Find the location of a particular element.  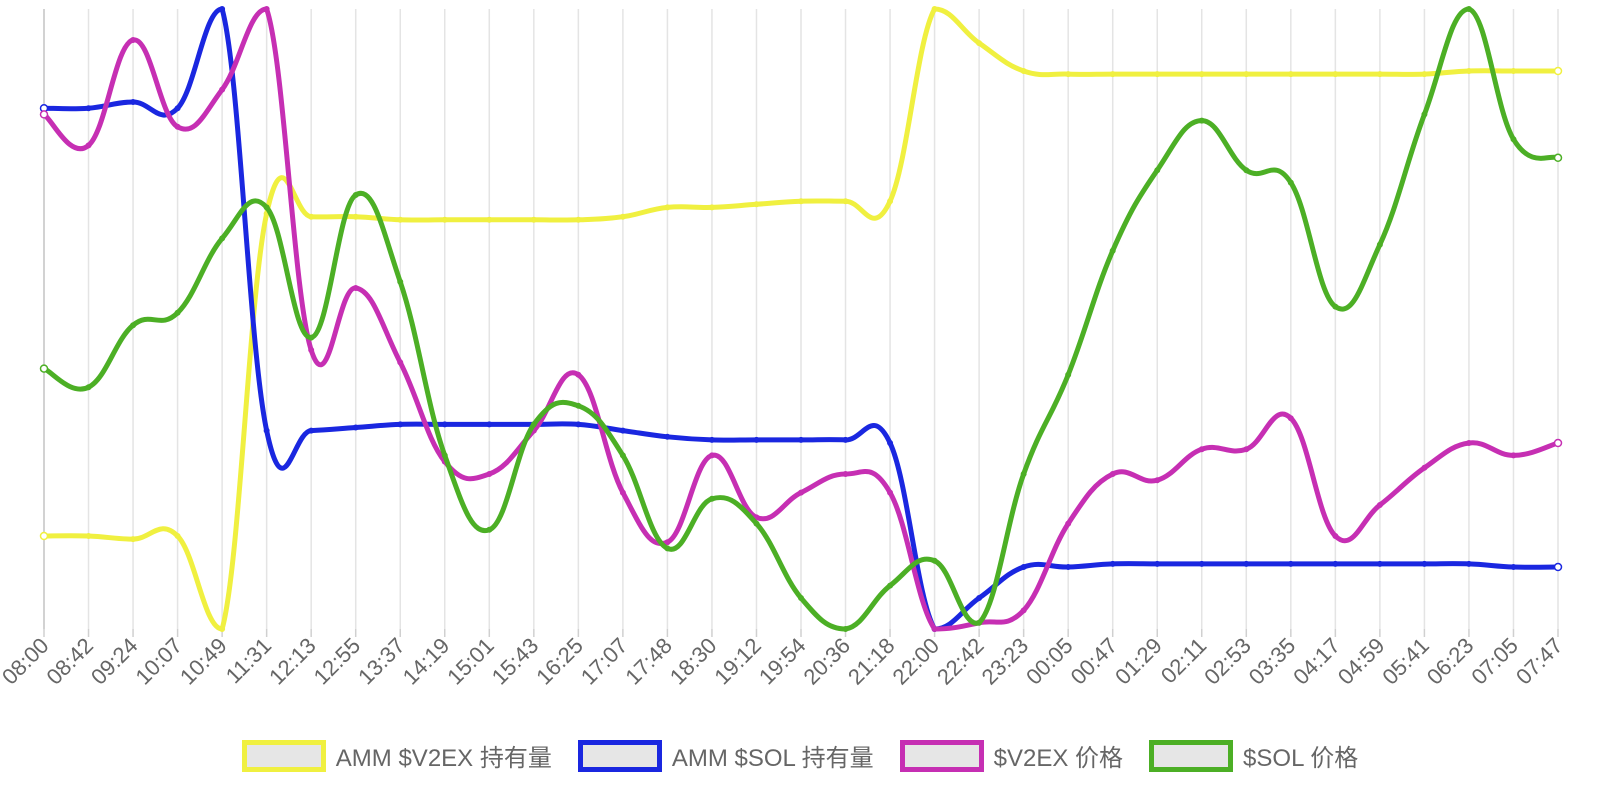

x-tick-label: 07:47 is located at coordinates (1539, 661).